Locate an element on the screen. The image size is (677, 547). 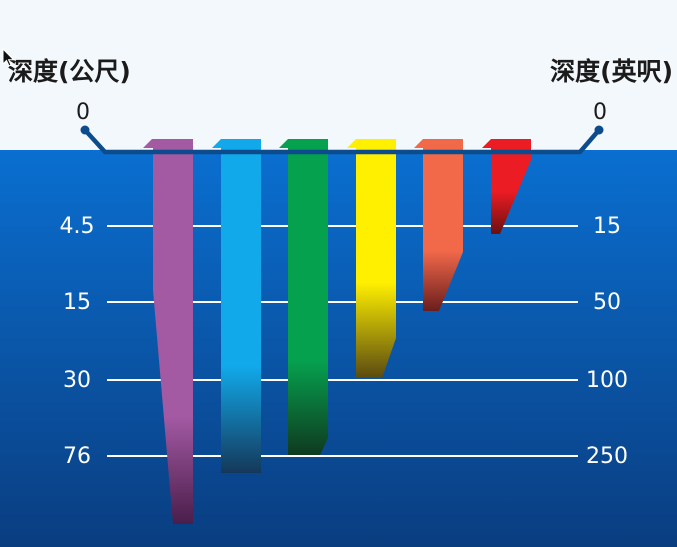
right-axis-title: 深度(英呎) is located at coordinates (611, 71).